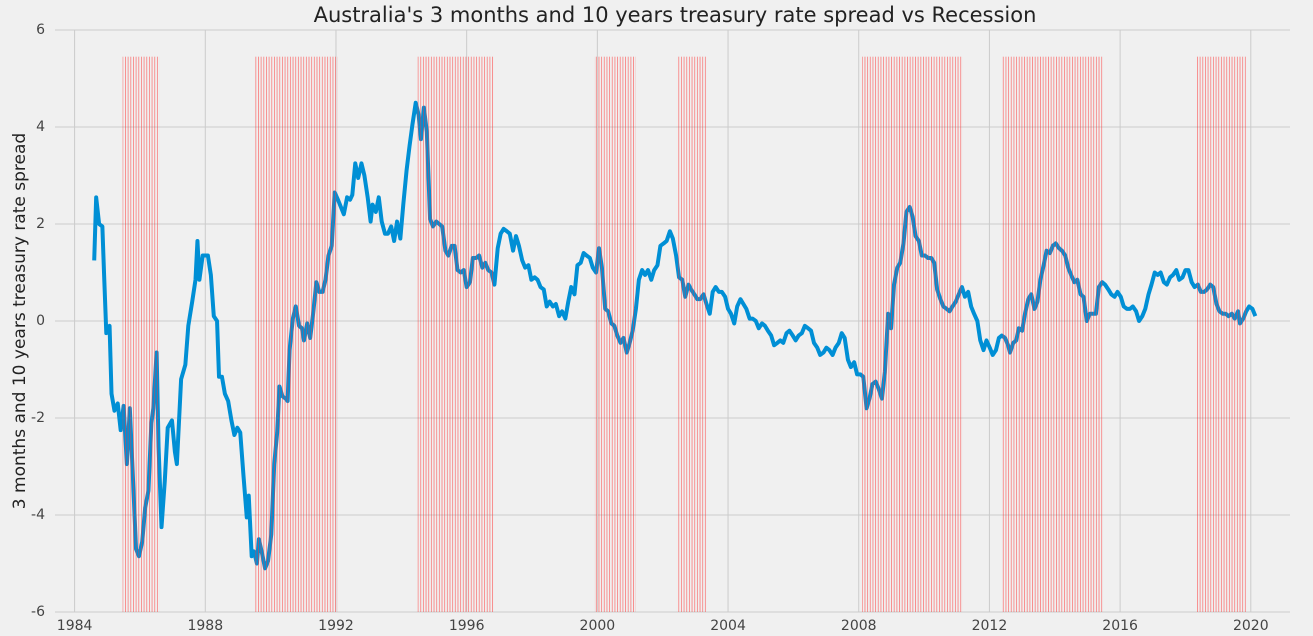  Describe the element at coordinates (467, 626) in the screenshot. I see `x-tick-label: 1996` at that location.